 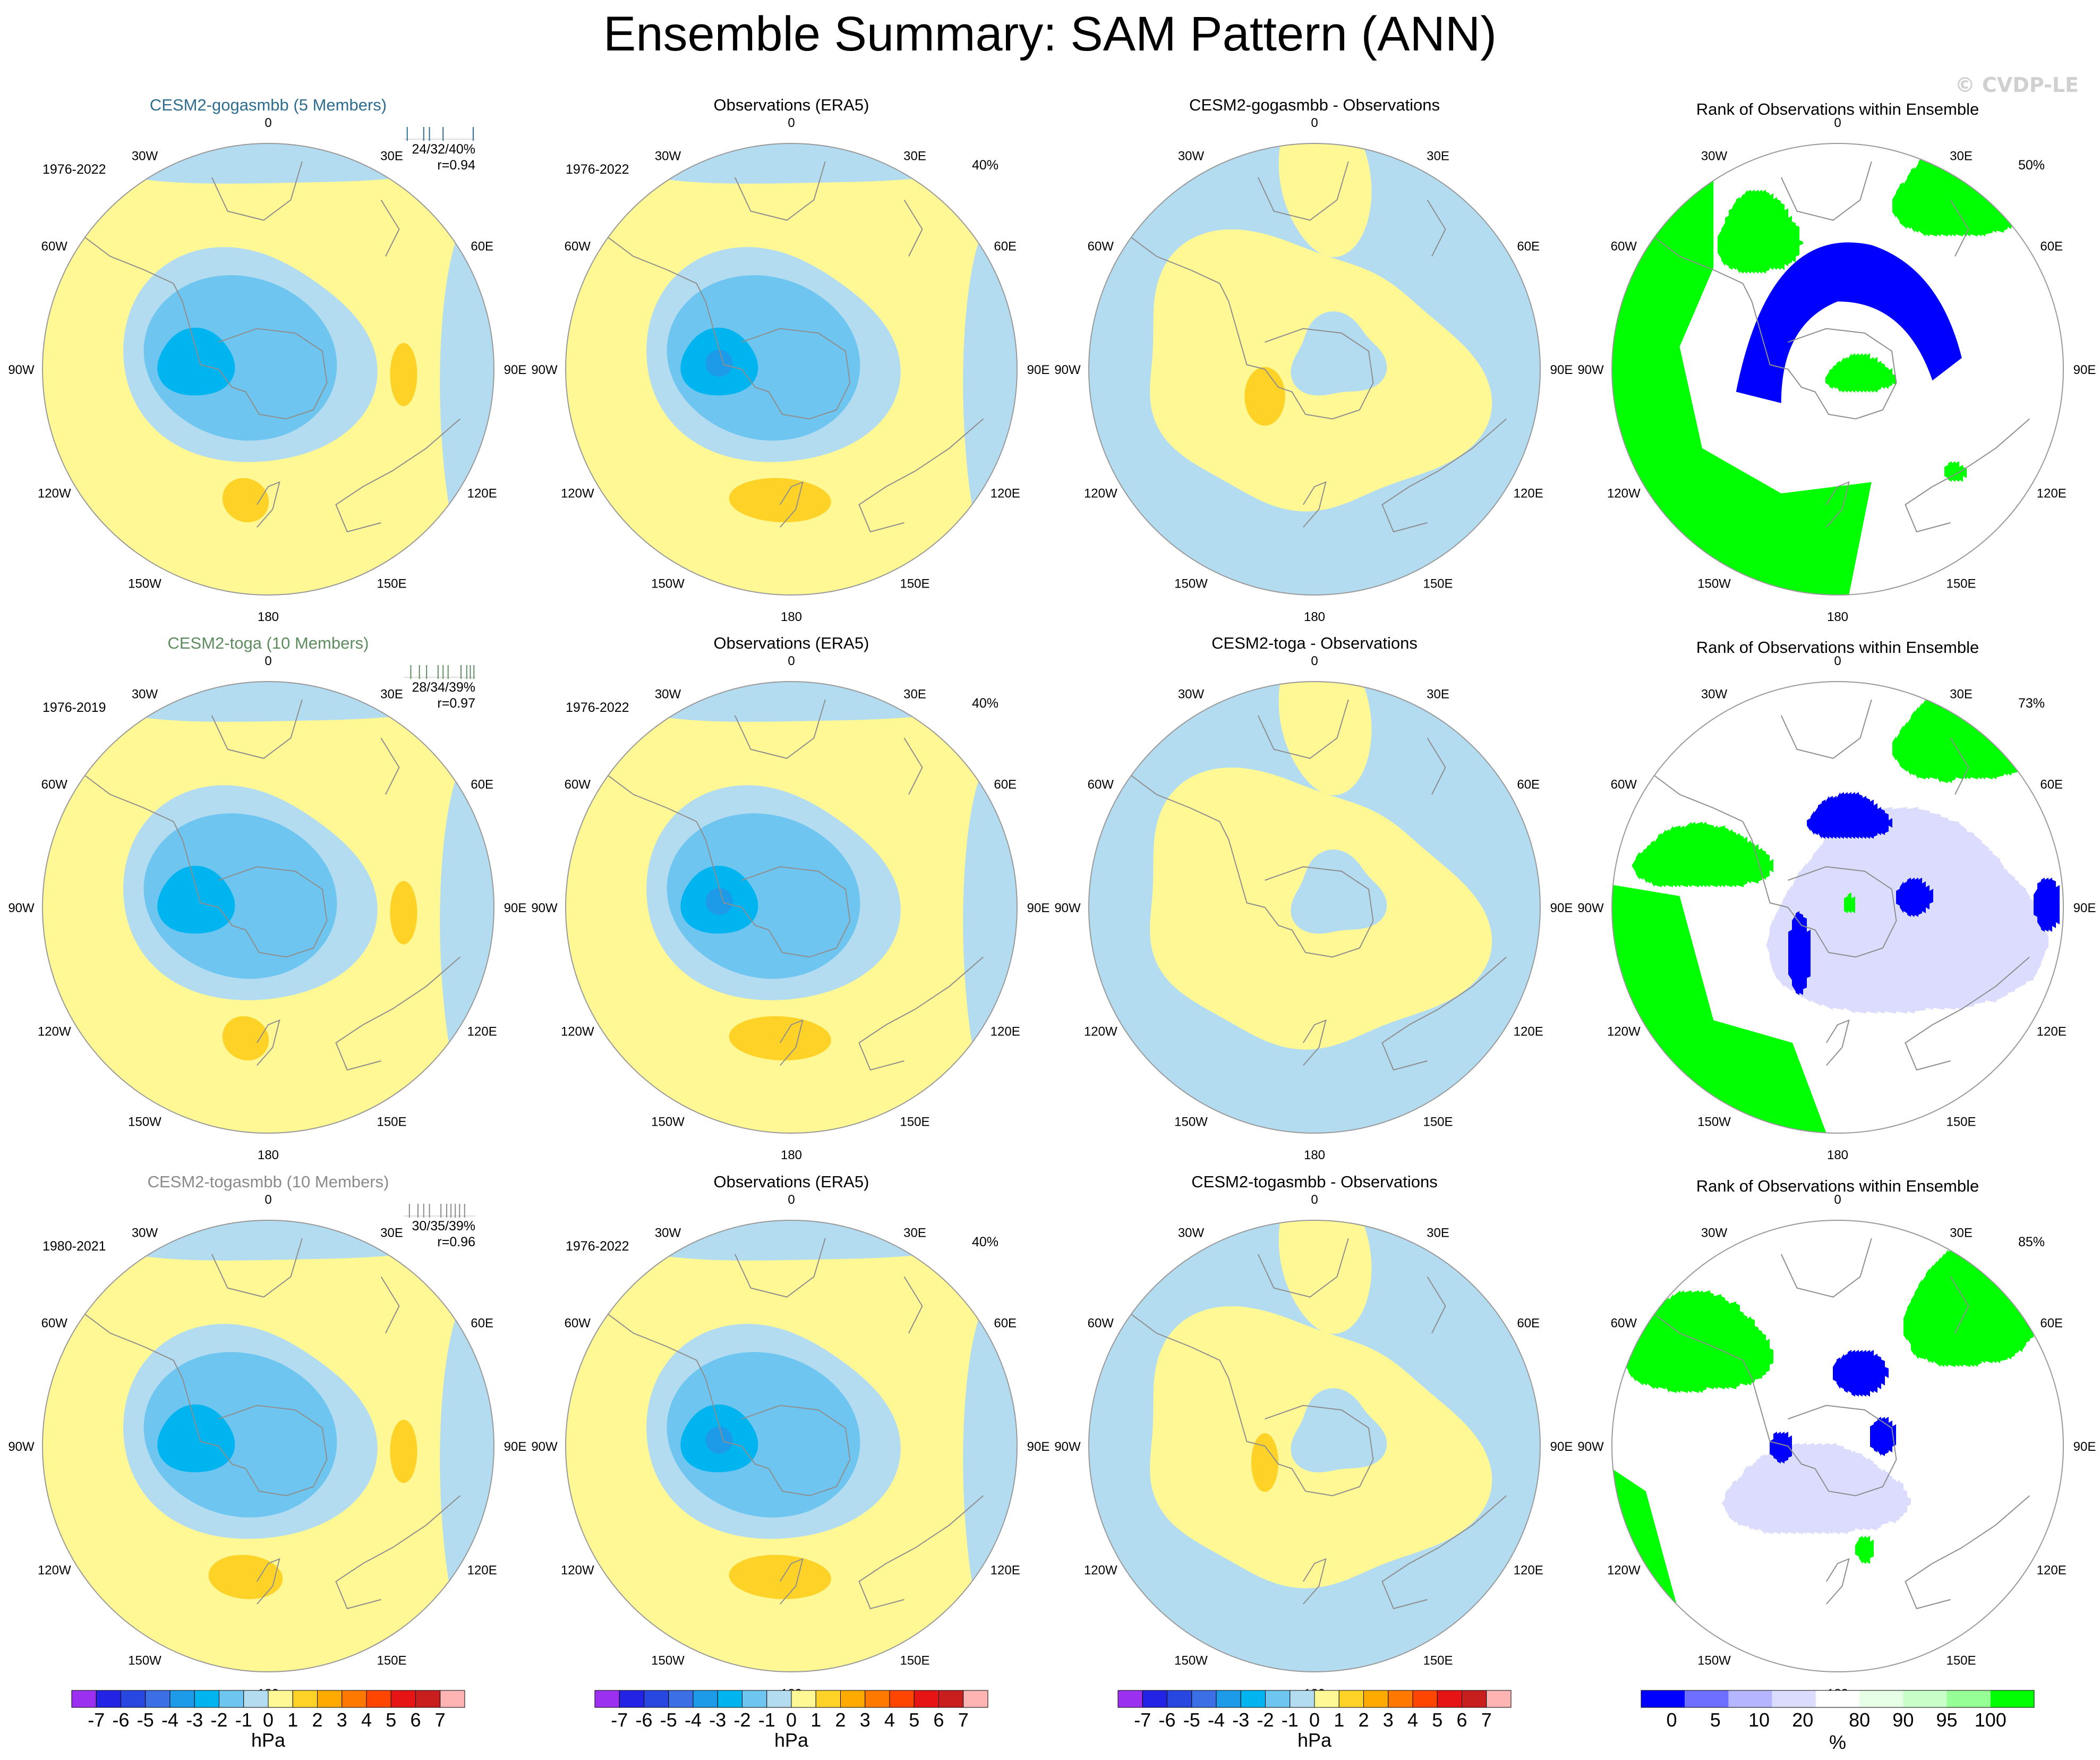 What do you see at coordinates (1528, 785) in the screenshot?
I see `diff-map-r2-lon-label: 60E` at bounding box center [1528, 785].